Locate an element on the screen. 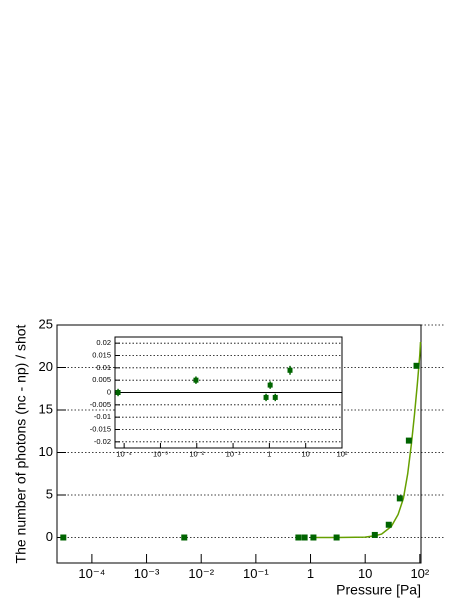 The image size is (468, 605). fit-curve is located at coordinates (366, 440).